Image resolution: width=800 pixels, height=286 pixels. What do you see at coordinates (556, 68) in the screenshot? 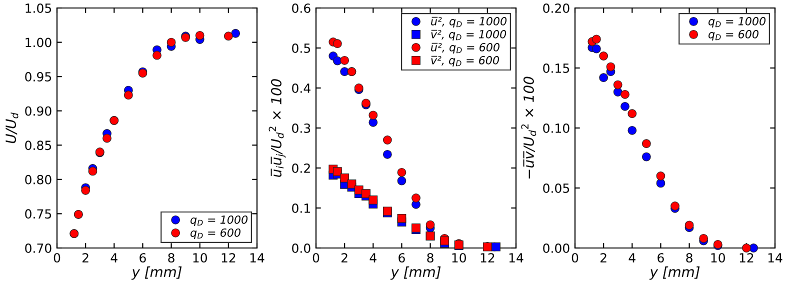
I see `y-tick-label: 0.15` at bounding box center [556, 68].